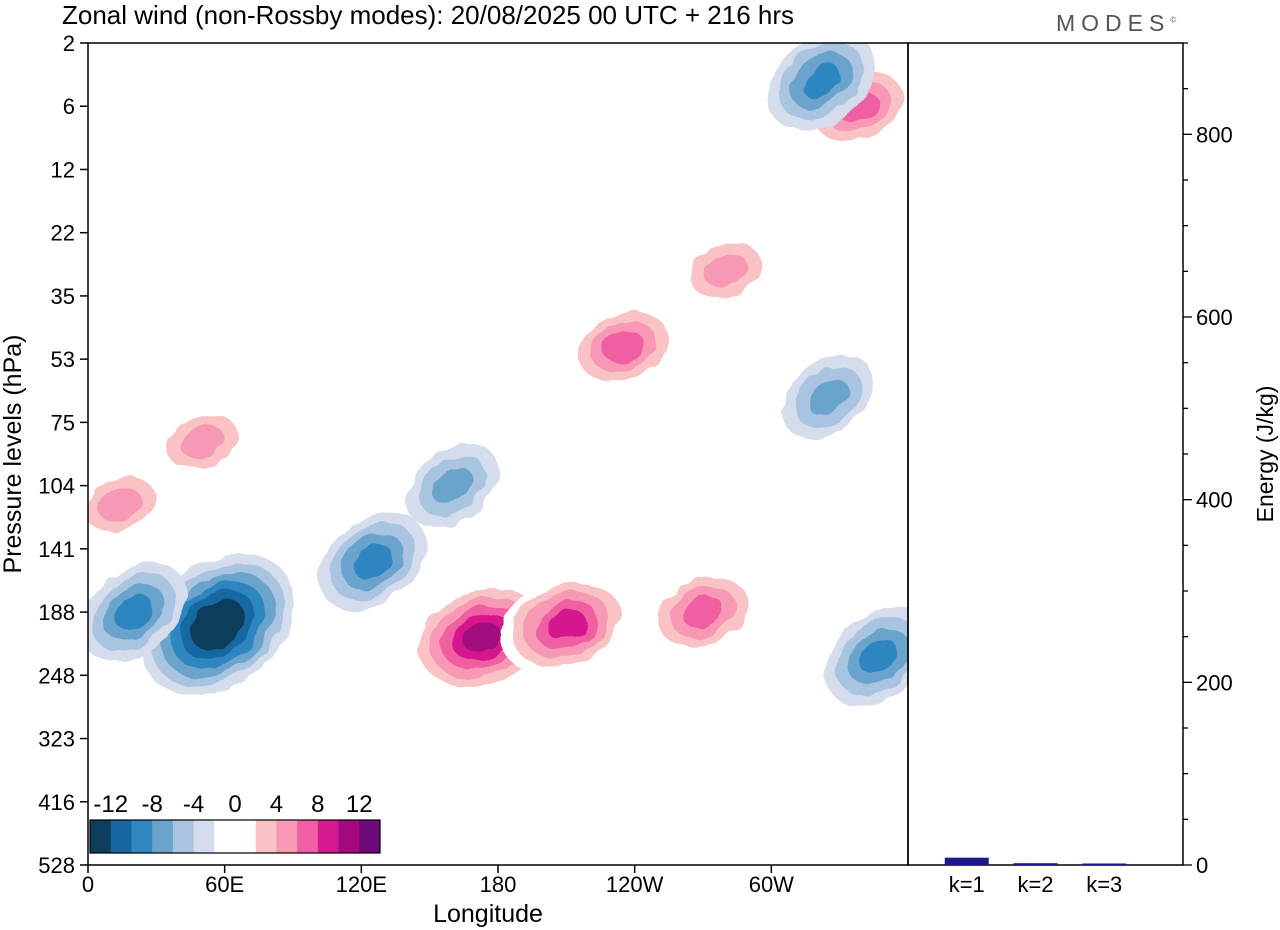 This screenshot has height=930, width=1280. Describe the element at coordinates (69, 106) in the screenshot. I see `y-tick-label: 6` at that location.